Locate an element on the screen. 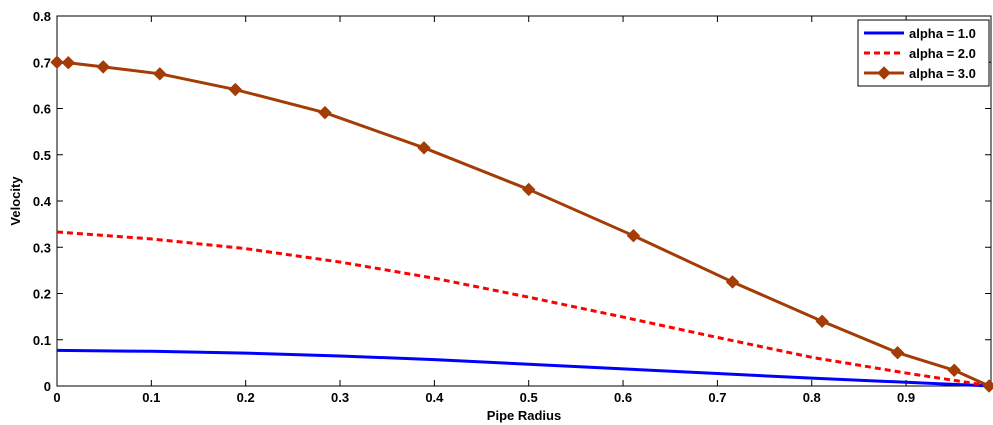 This screenshot has width=993, height=425. y-tick-label: 0.1 is located at coordinates (42, 340).